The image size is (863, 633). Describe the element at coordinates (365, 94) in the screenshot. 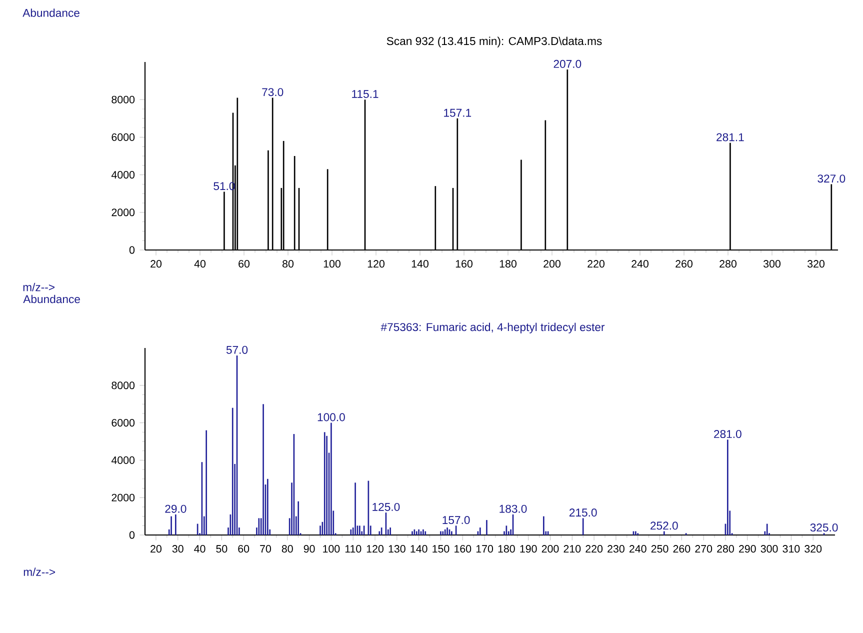

I see `annotation: 115.1` at that location.